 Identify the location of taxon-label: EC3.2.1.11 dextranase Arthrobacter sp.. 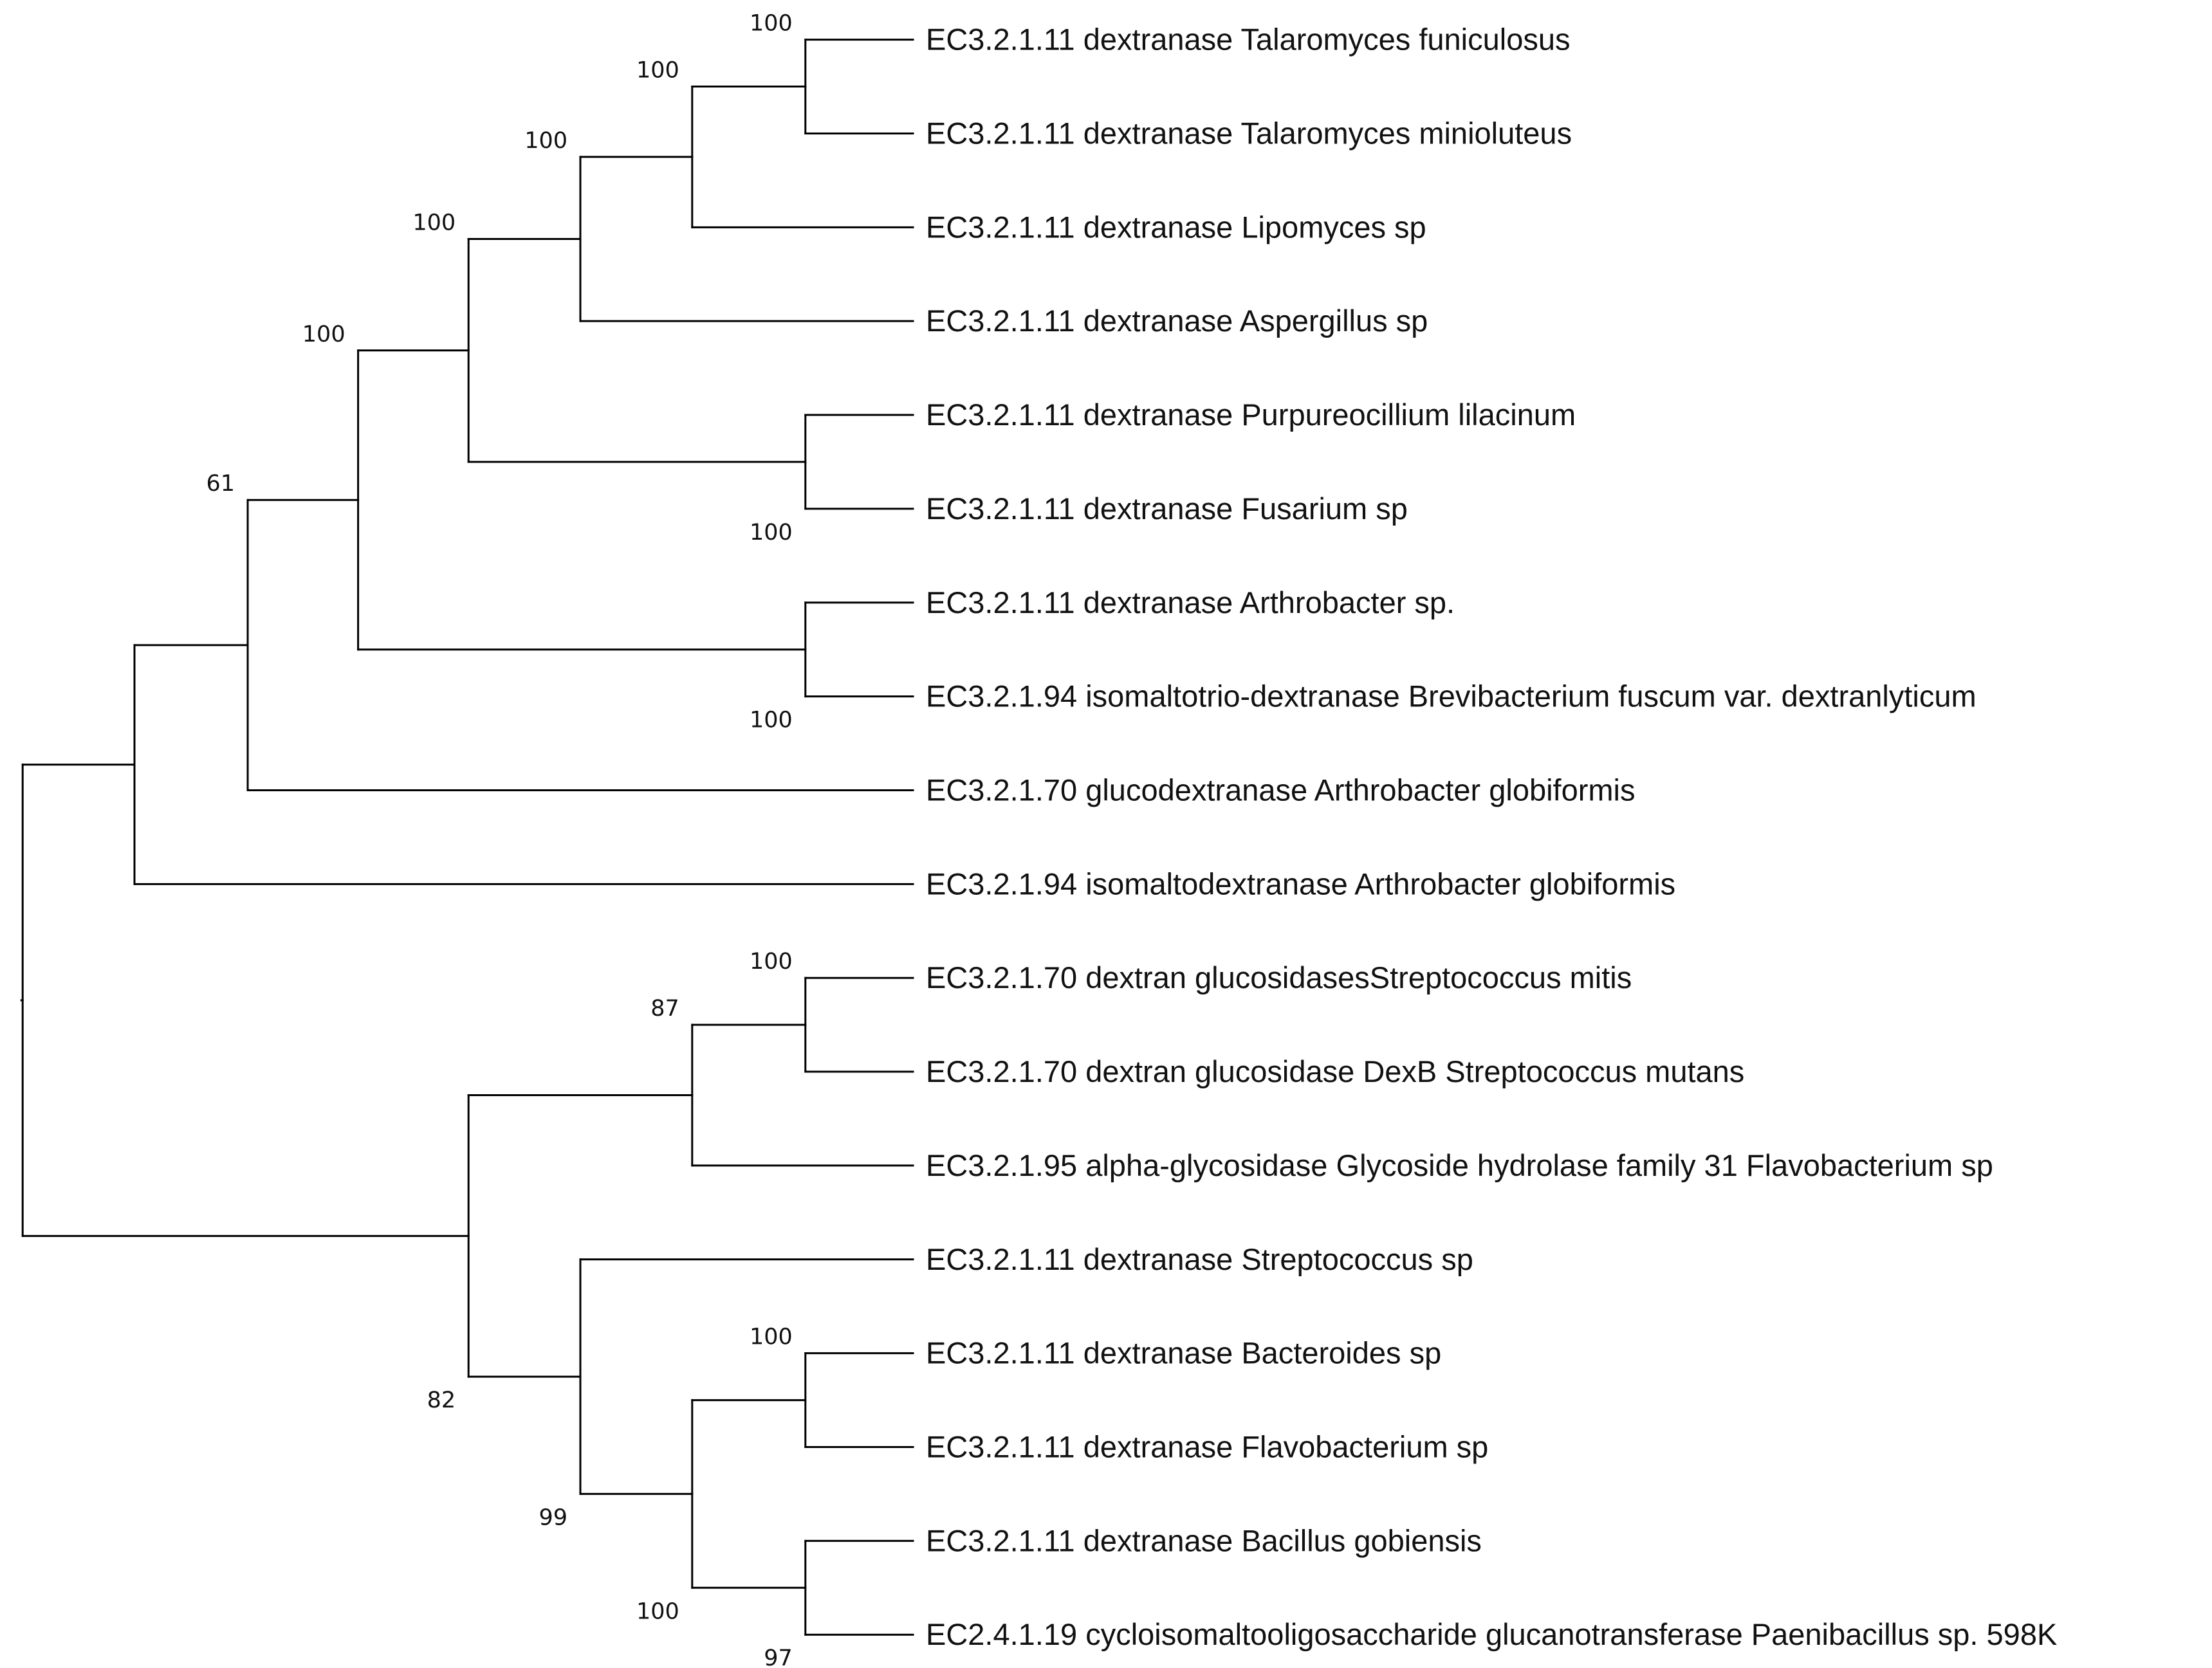
(1190, 602).